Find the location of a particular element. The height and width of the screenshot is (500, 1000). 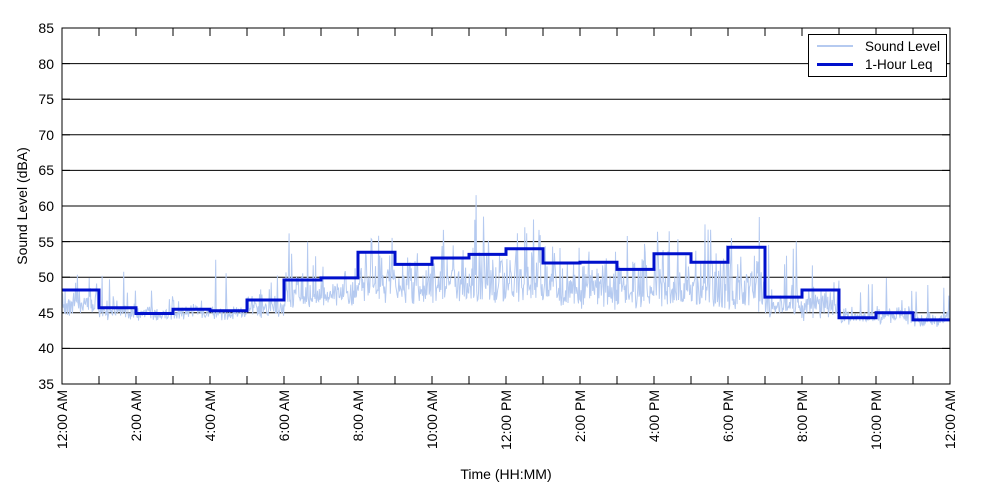

legend-item-leq: 1-Hour Leq is located at coordinates (881, 64).